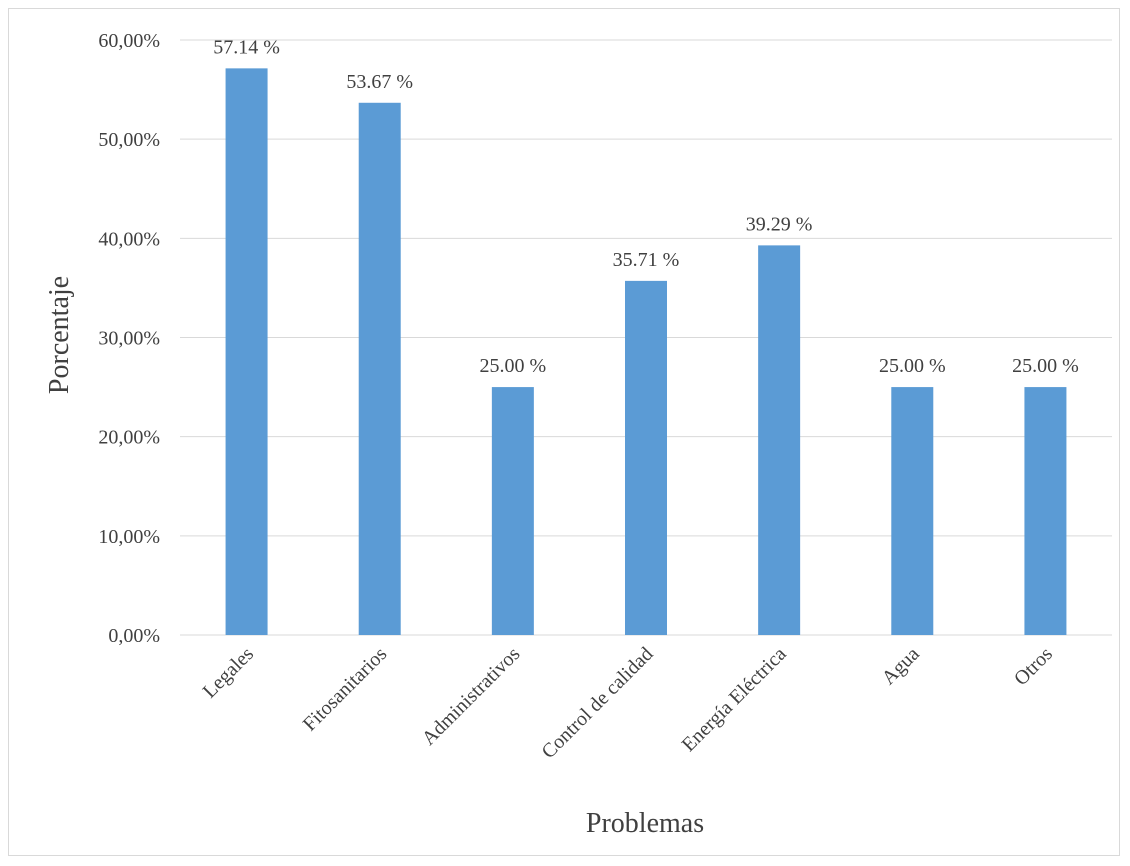  I want to click on x-tick-label: Energía Eléctrica, so click(734, 699).